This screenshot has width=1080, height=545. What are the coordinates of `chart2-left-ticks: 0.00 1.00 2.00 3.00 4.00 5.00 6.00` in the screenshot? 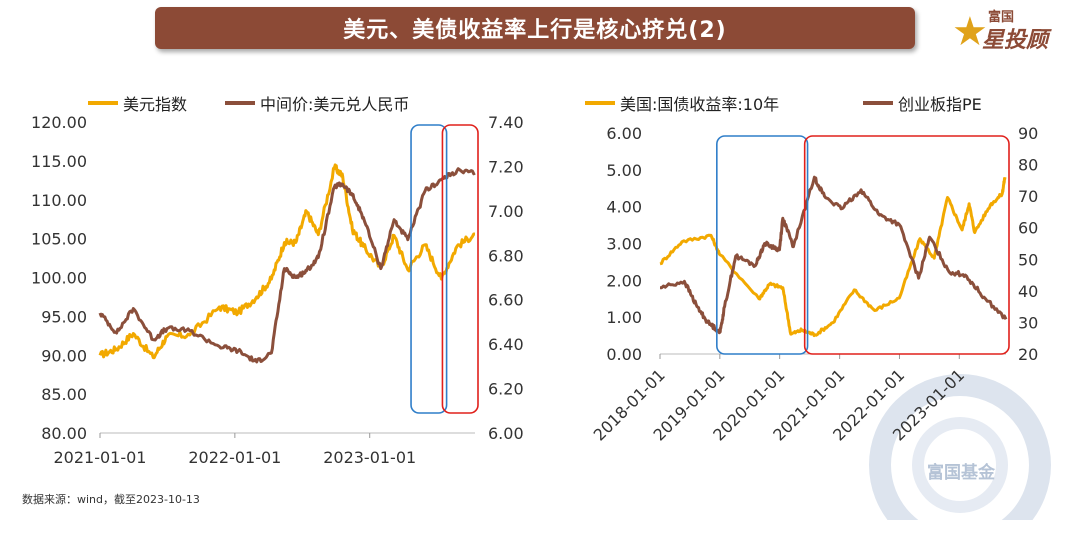 It's located at (624, 244).